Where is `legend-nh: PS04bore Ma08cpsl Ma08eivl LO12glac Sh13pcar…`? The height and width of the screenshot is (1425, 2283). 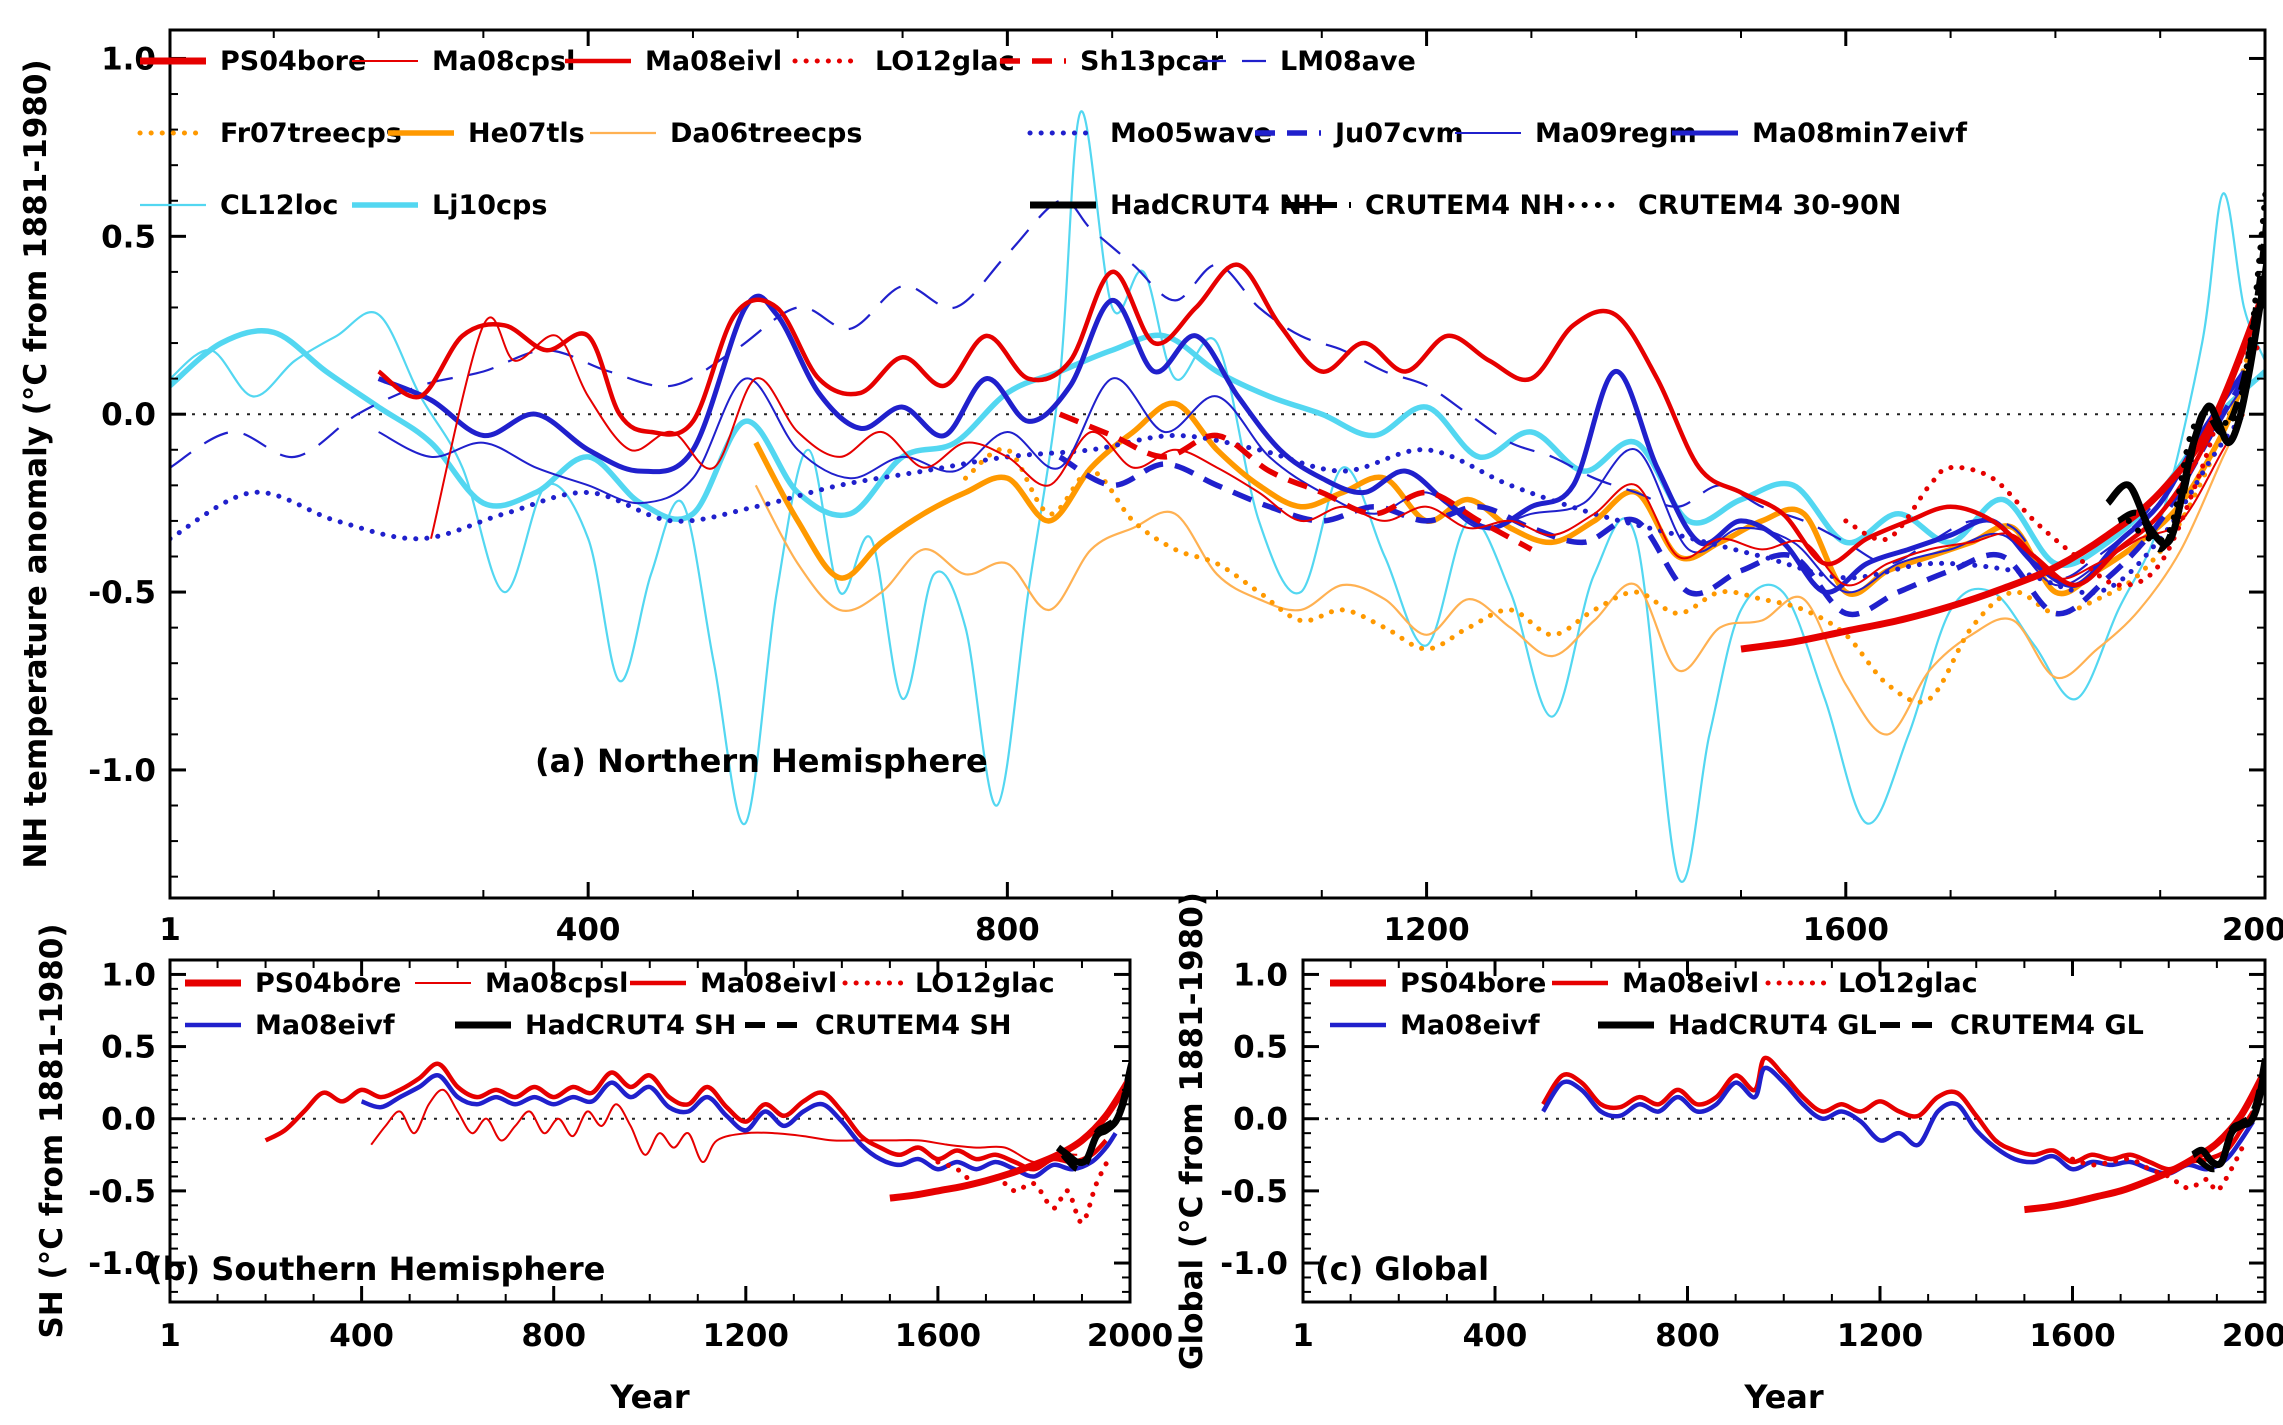
legend-nh: PS04bore Ma08cpsl Ma08eivl LO12glac Sh13pcar… is located at coordinates (1052, 133).